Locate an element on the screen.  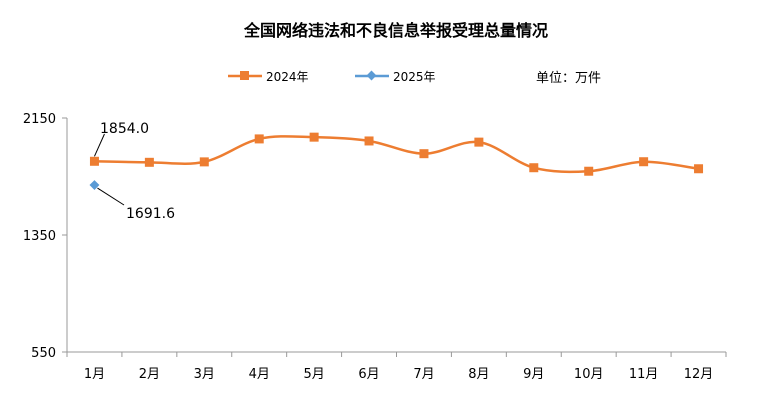
x-tick-label: 9月 is located at coordinates (533, 374).